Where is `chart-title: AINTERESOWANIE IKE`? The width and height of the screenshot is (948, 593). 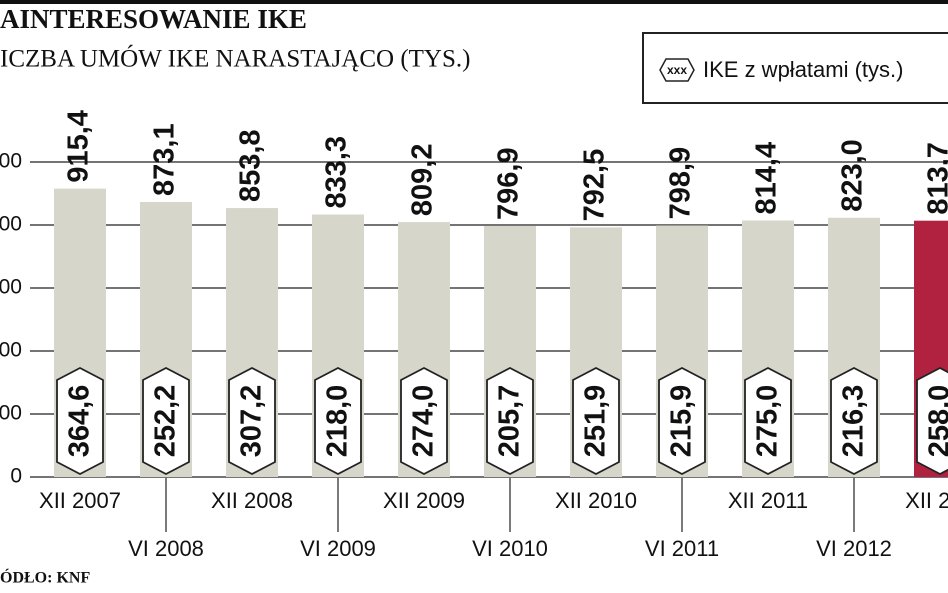 chart-title: AINTERESOWANIE IKE is located at coordinates (153, 19).